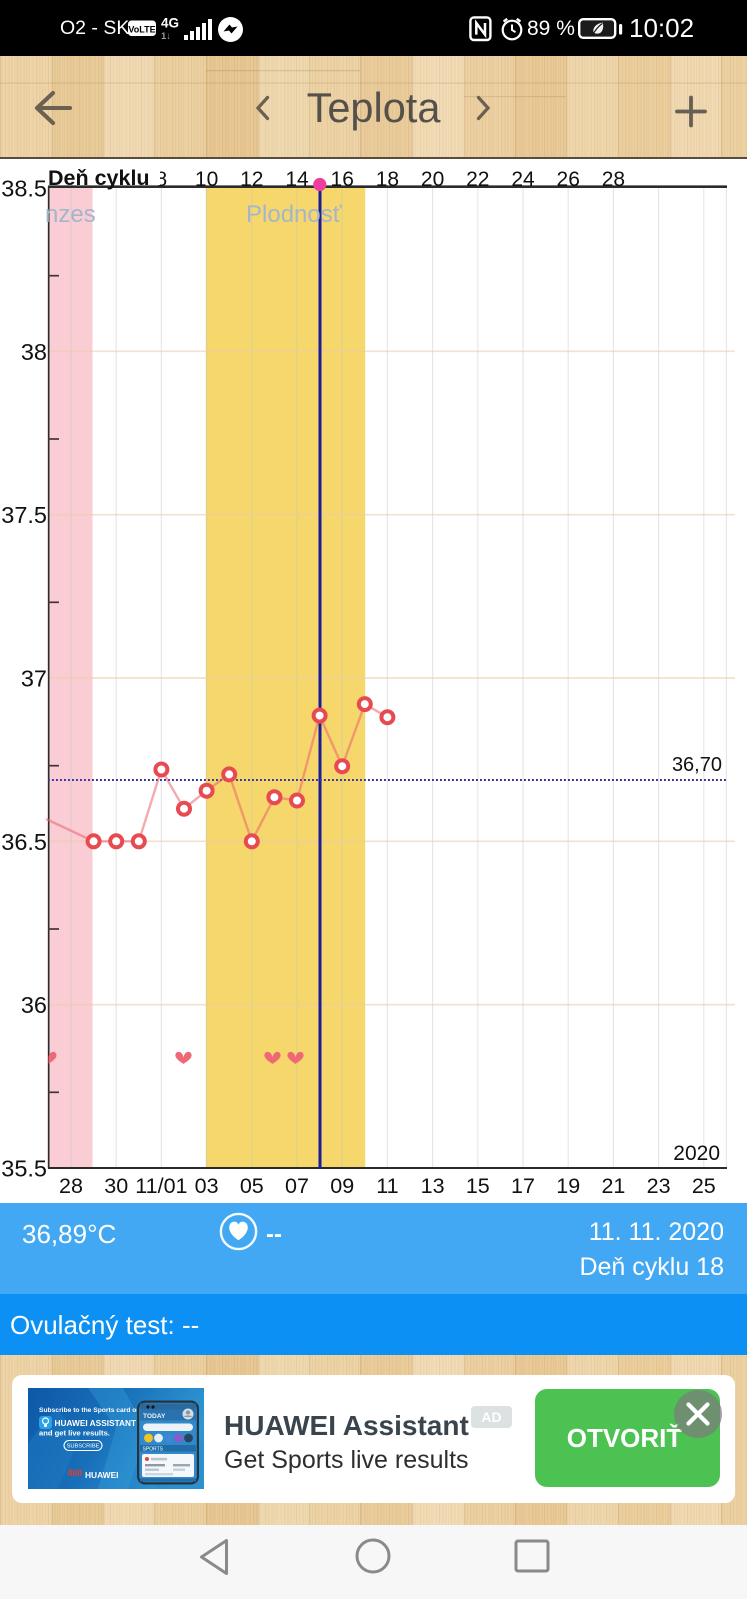 This screenshot has height=1599, width=747. What do you see at coordinates (659, 1186) in the screenshot?
I see `svg-text: 23` at bounding box center [659, 1186].